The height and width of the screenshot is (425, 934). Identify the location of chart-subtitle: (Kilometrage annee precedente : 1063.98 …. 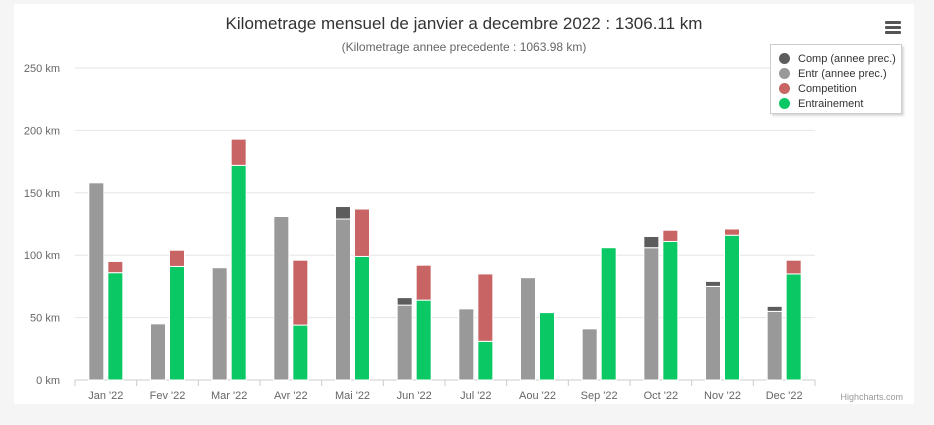
(464, 47).